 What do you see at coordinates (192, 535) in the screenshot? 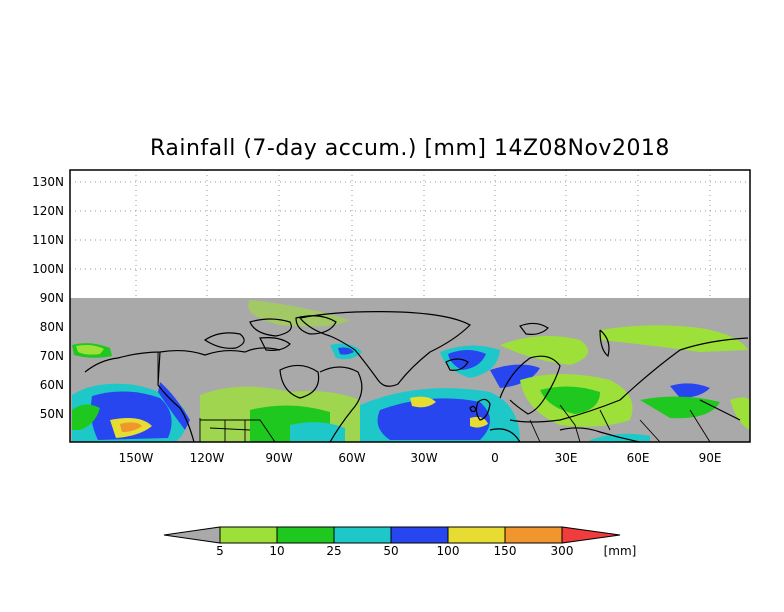
I see `colorbar-under-triangle` at bounding box center [192, 535].